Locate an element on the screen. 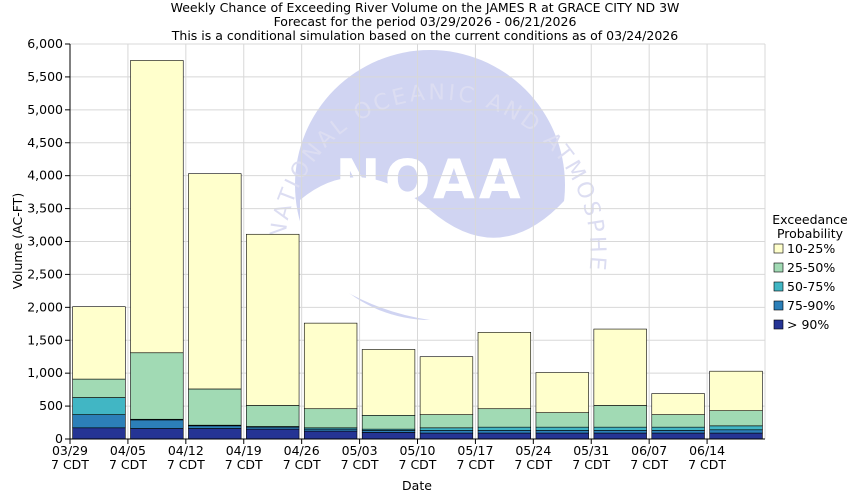 The height and width of the screenshot is (504, 850). y-tick-label: 6,000 is located at coordinates (45, 43).